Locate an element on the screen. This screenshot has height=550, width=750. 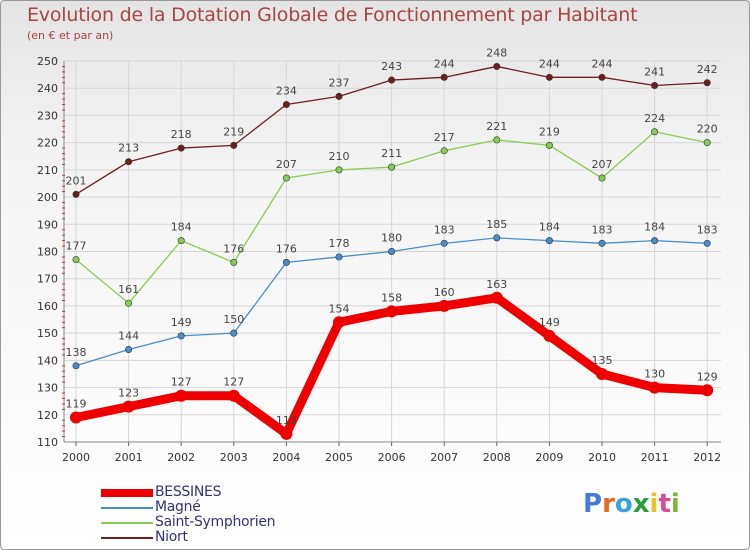
data-label: 241 is located at coordinates (654, 71).